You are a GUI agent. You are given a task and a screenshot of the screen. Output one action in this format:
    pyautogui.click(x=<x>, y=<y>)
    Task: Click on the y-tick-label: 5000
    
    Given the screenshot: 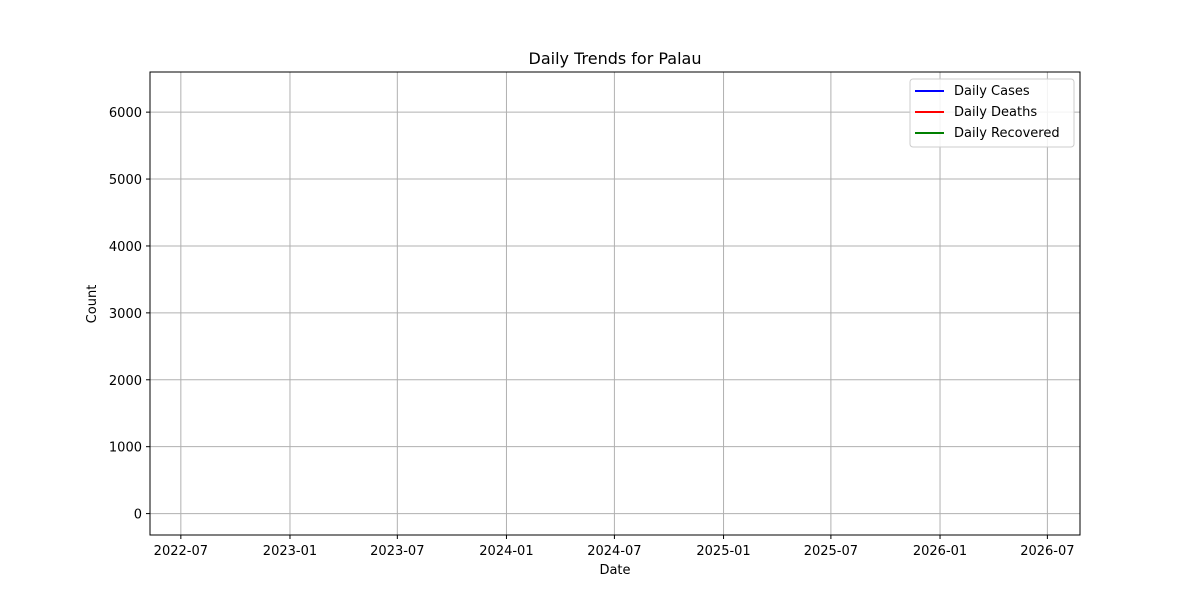 What is the action you would take?
    pyautogui.click(x=125, y=180)
    